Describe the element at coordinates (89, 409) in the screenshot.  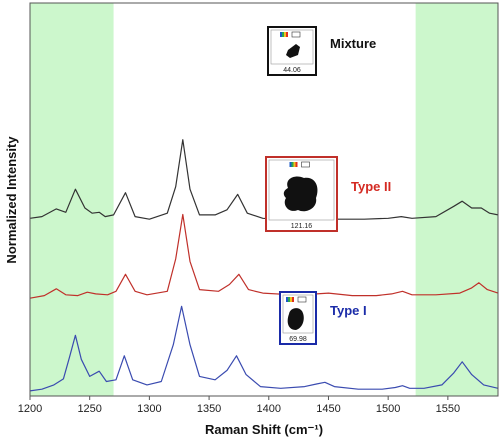
I see `x-tick-label: 1250` at that location.